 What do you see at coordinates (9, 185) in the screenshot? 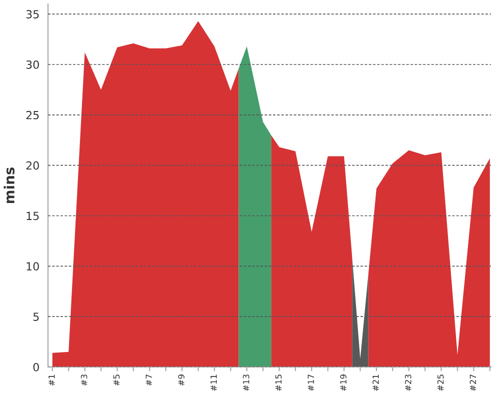
I see `y-axis-title: mins` at bounding box center [9, 185].